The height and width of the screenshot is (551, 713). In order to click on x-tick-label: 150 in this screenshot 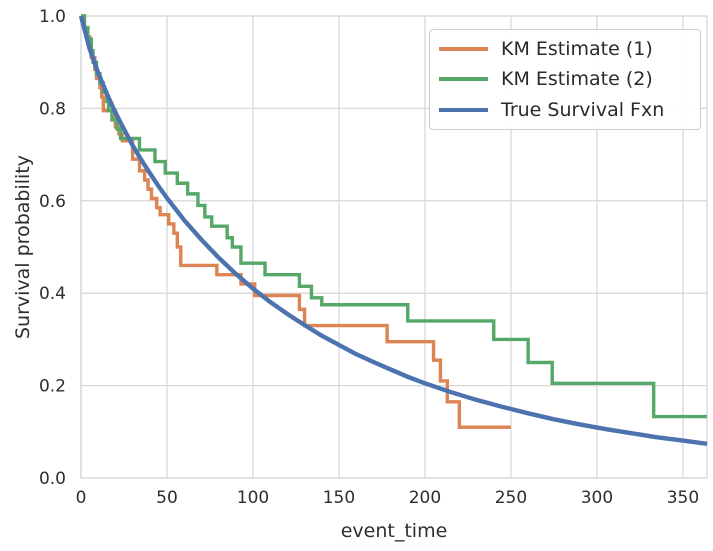, I will do `click(339, 498)`.